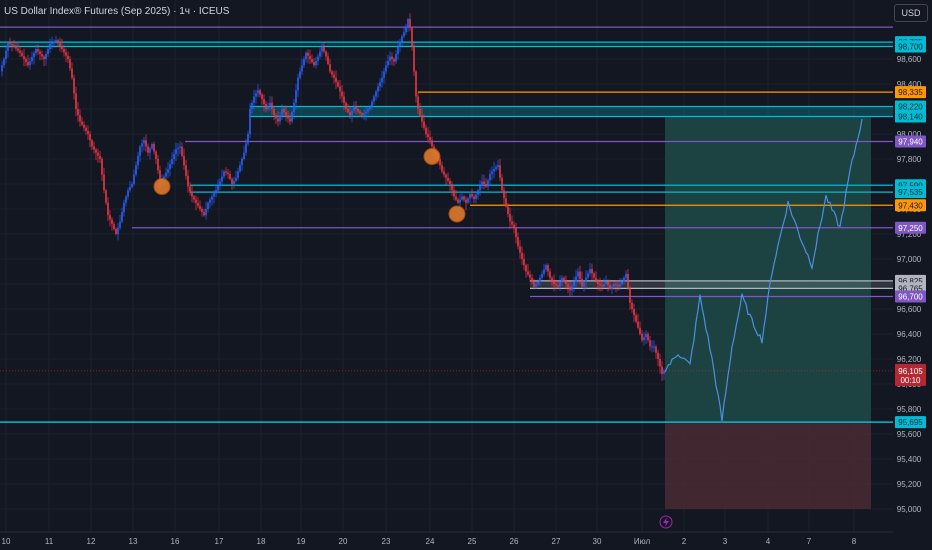 Image resolution: width=932 pixels, height=550 pixels. Describe the element at coordinates (432, 156) in the screenshot. I see `event-marker` at that location.